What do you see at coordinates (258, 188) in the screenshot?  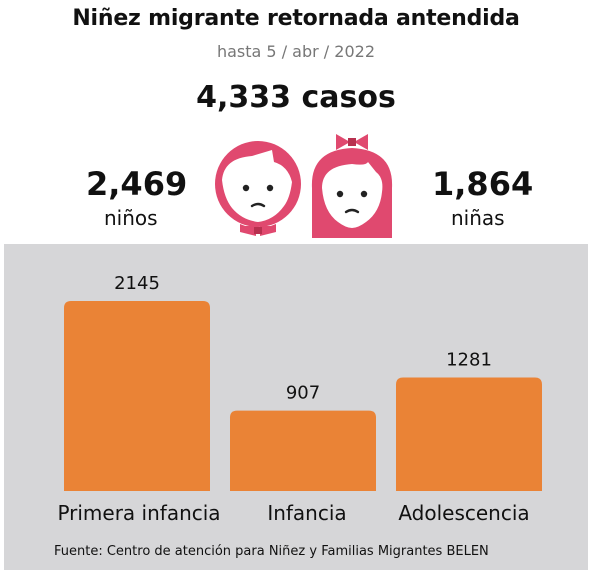 I see `boy-face-icon` at bounding box center [258, 188].